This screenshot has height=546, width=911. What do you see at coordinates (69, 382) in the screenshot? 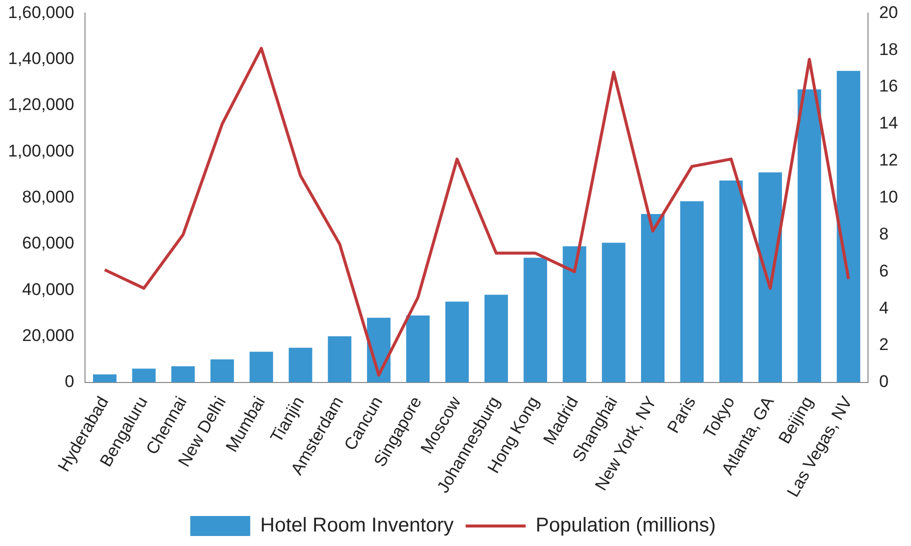
I see `y-tick-label: 0` at bounding box center [69, 382].